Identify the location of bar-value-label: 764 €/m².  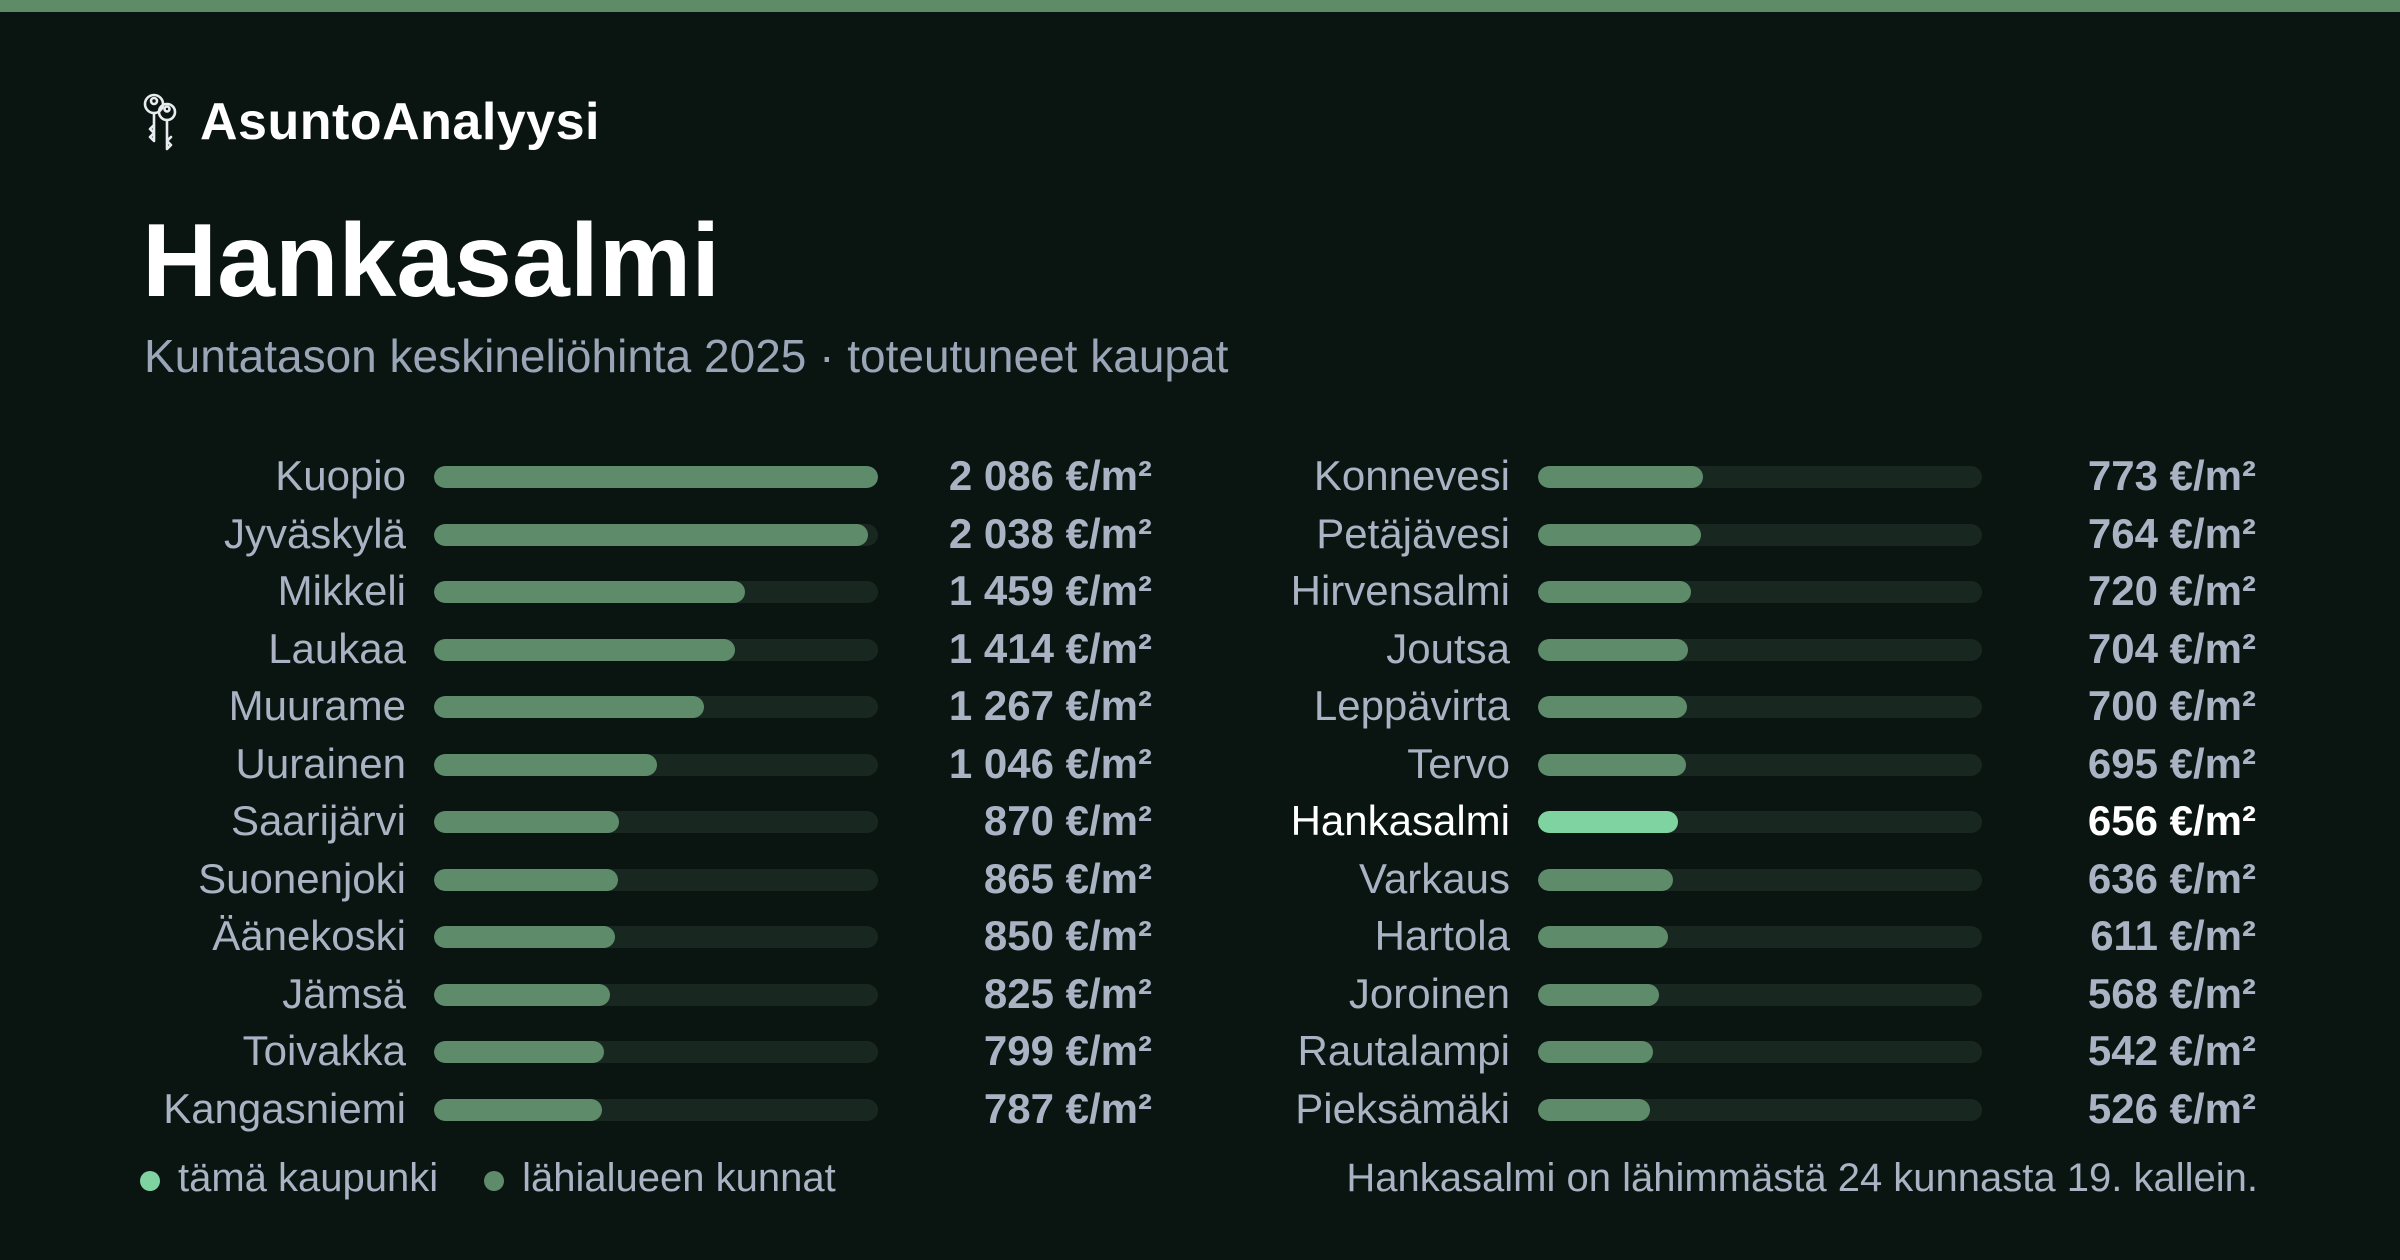
(2171, 533).